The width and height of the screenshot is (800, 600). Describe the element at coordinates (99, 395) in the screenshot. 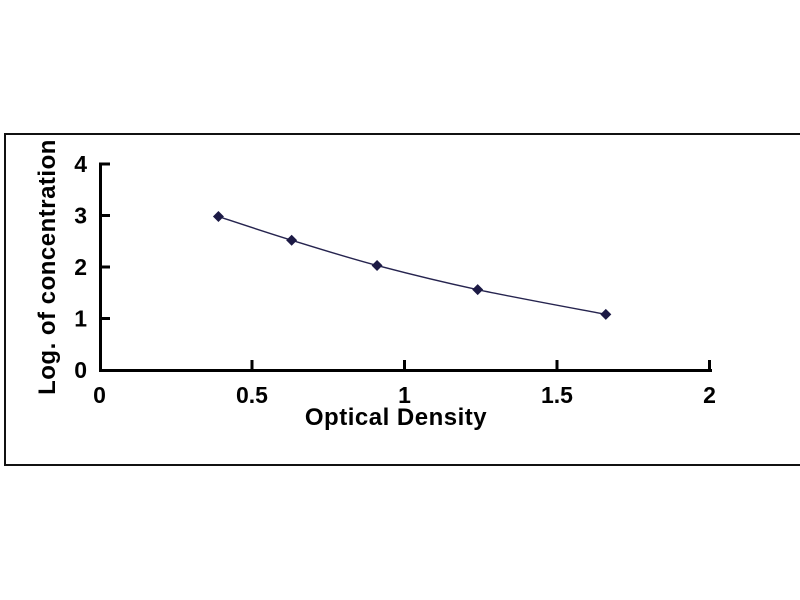

I see `x-tick-label: 0` at that location.